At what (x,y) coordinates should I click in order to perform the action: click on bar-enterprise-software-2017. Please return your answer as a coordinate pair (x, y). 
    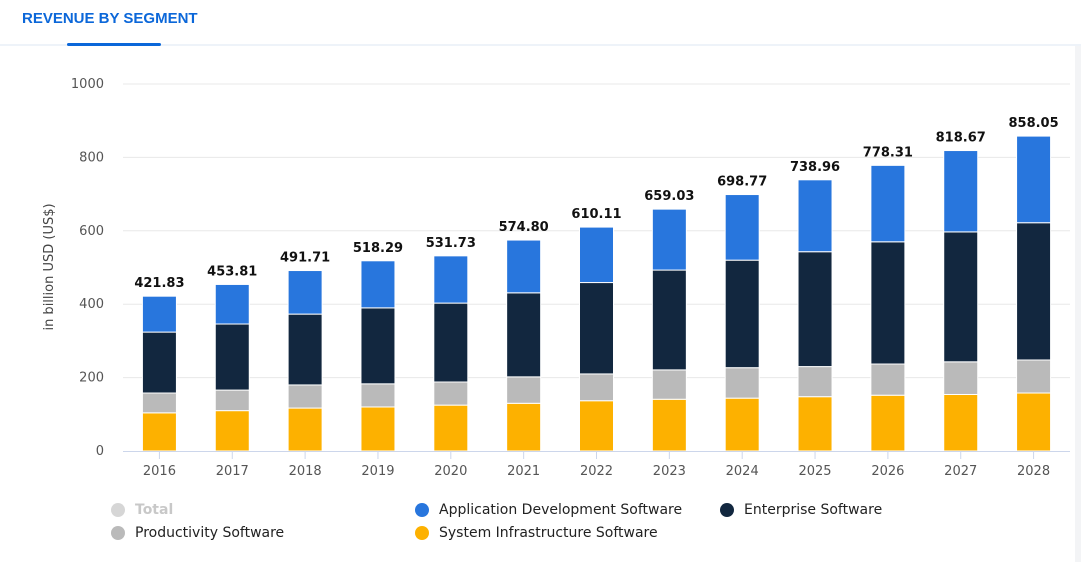
    Looking at the image, I should click on (232, 357).